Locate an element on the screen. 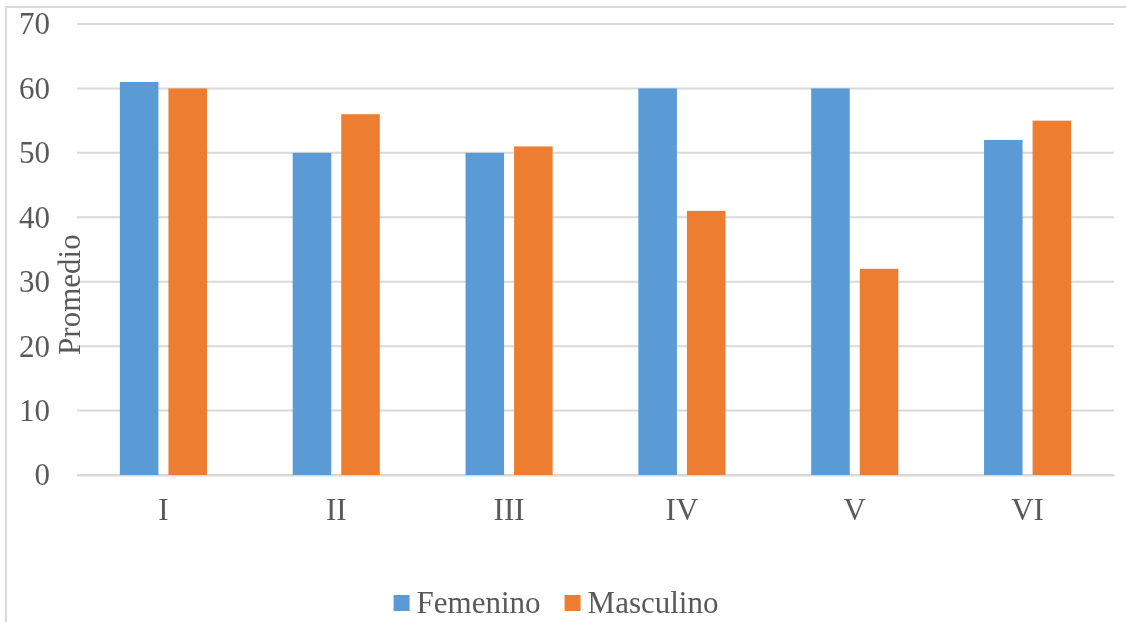  y-tick-label: 20 is located at coordinates (34, 346).